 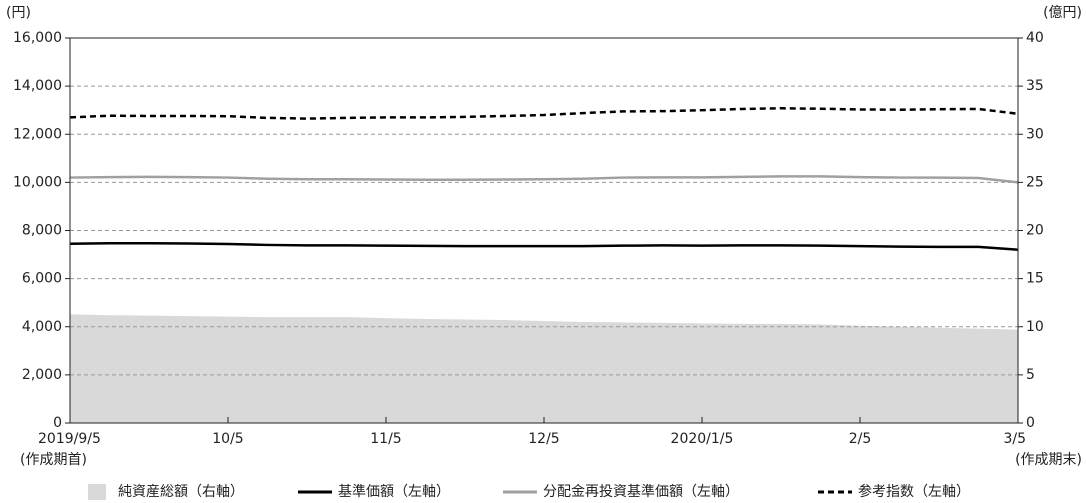 What do you see at coordinates (42, 327) in the screenshot?
I see `y-tick-label: 4,000` at bounding box center [42, 327].